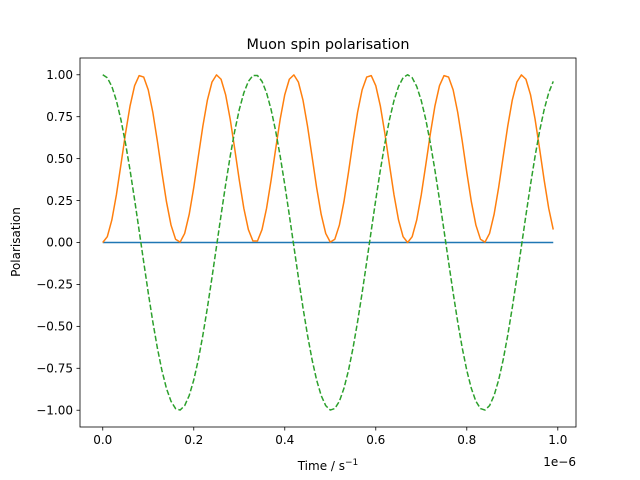  I want to click on x-tick-label: 0.8, so click(466, 440).